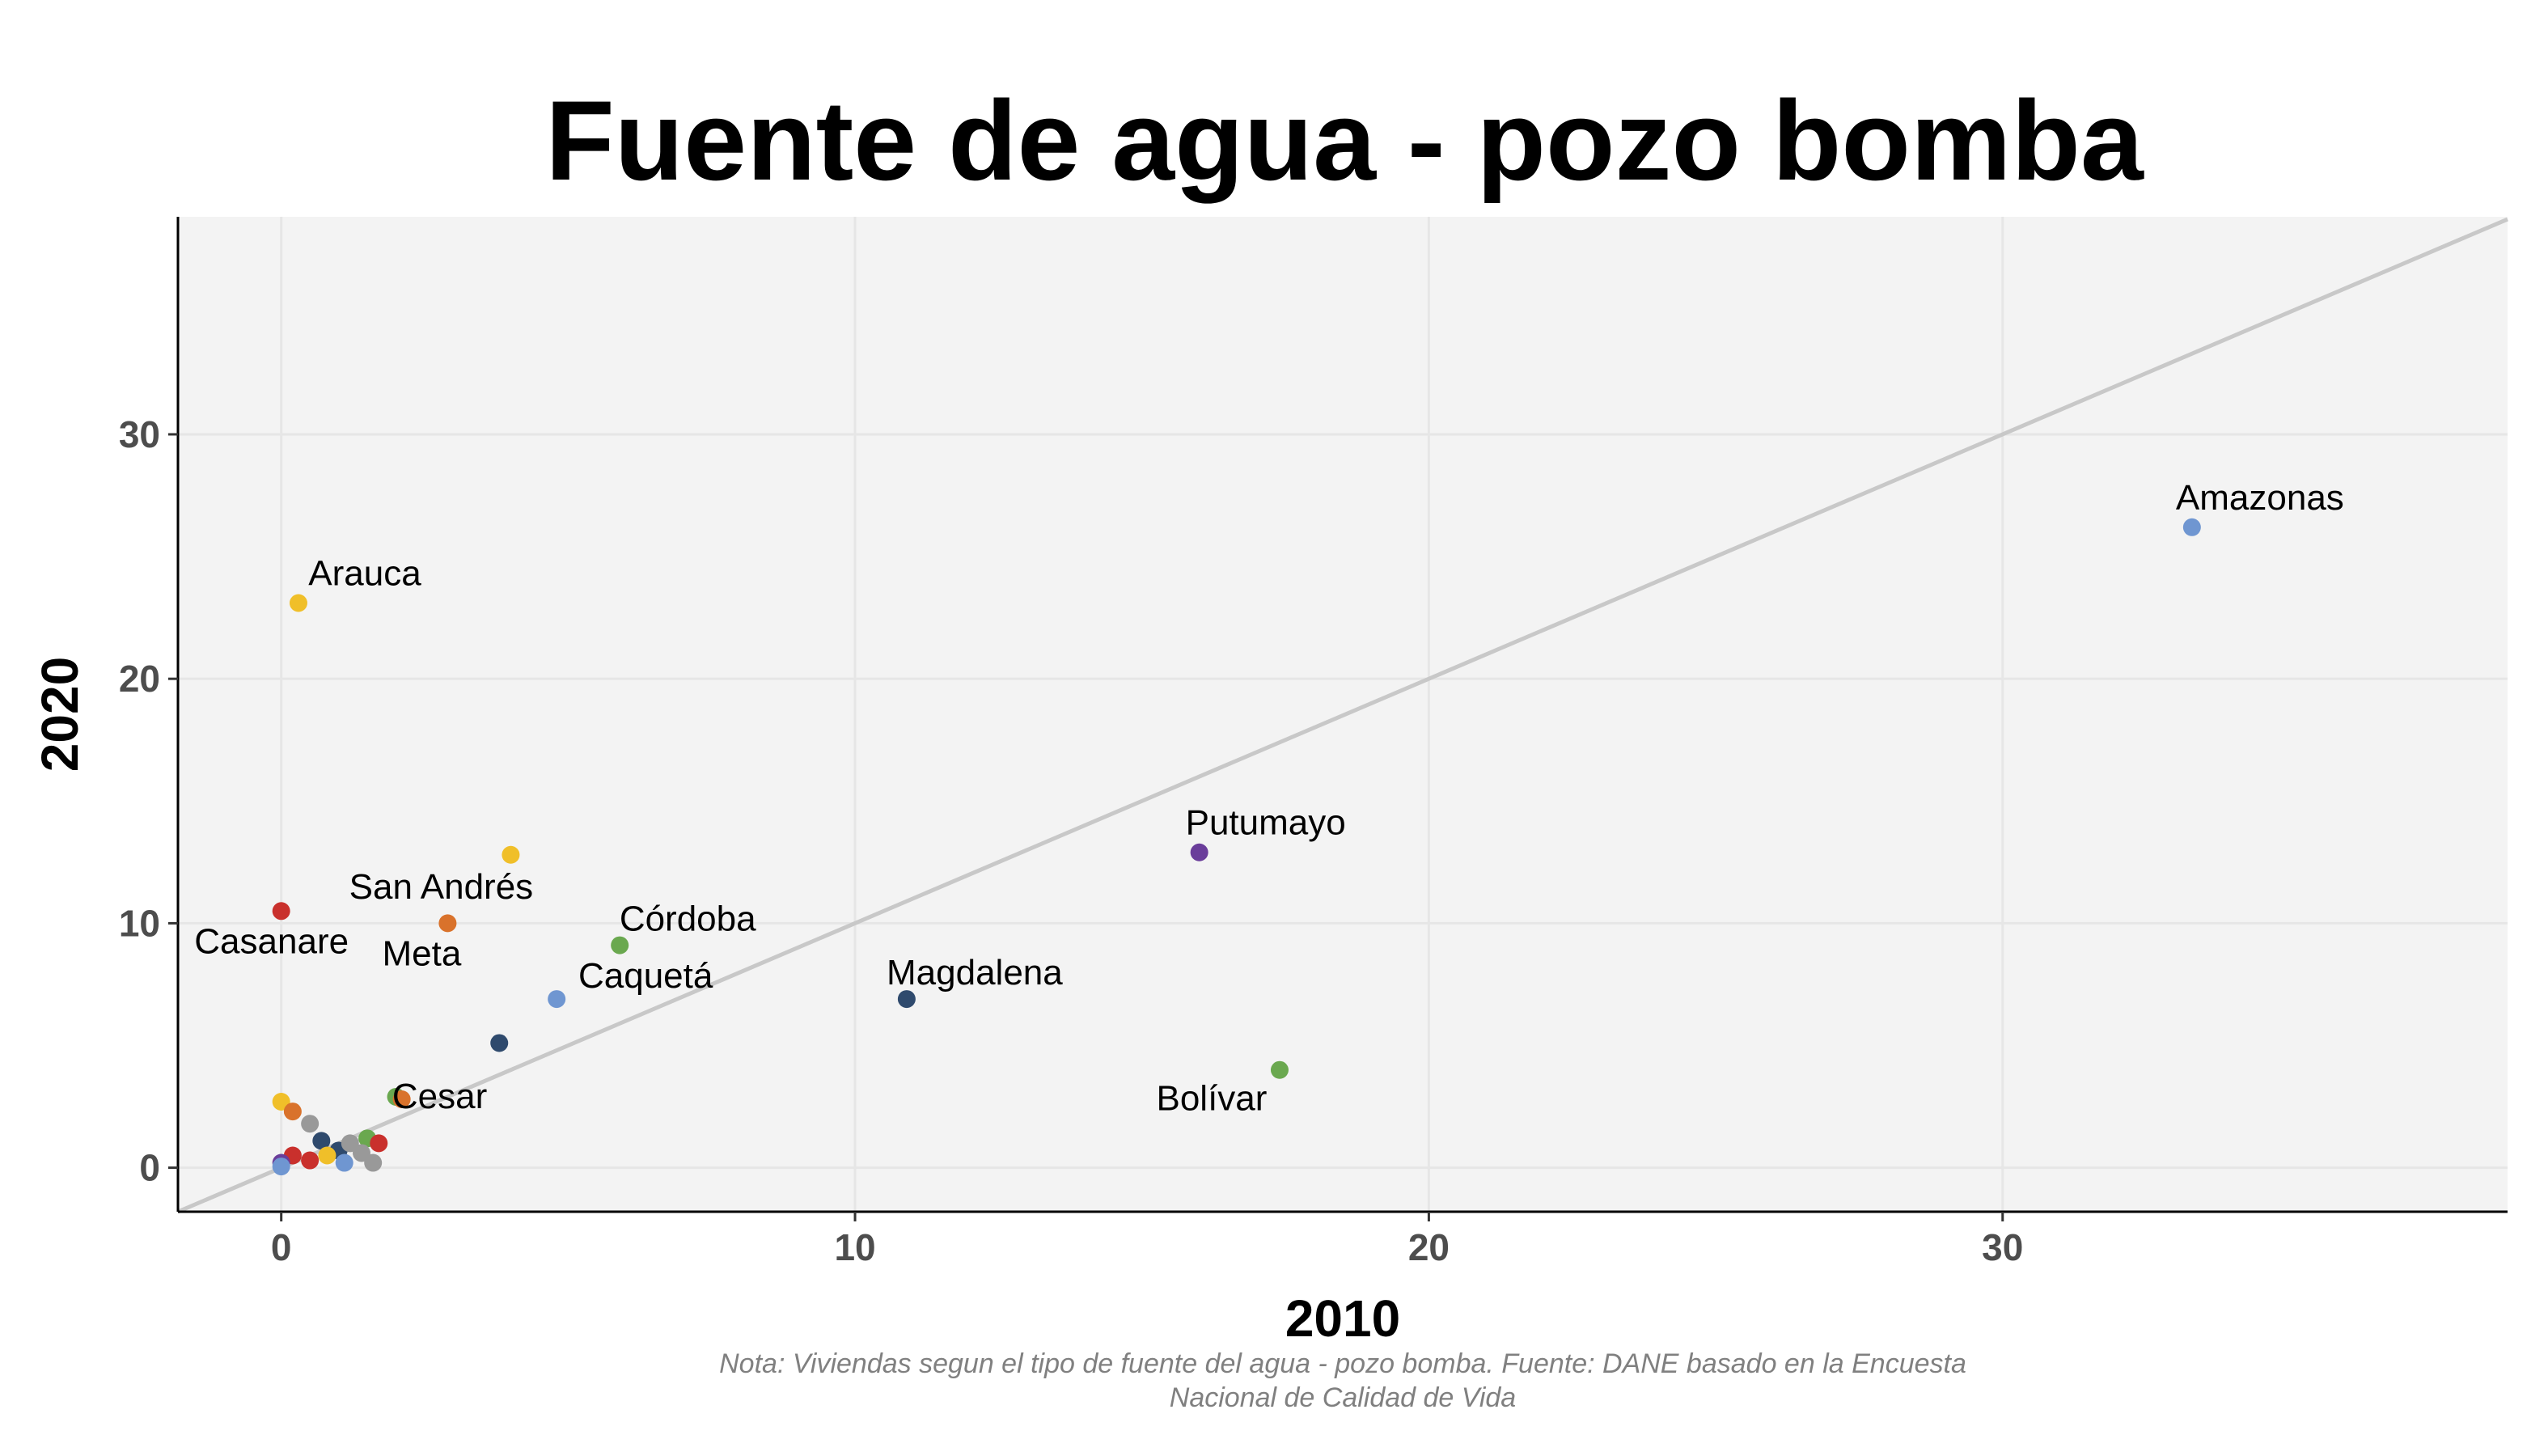  Describe the element at coordinates (447, 923) in the screenshot. I see `data-point-meta` at that location.